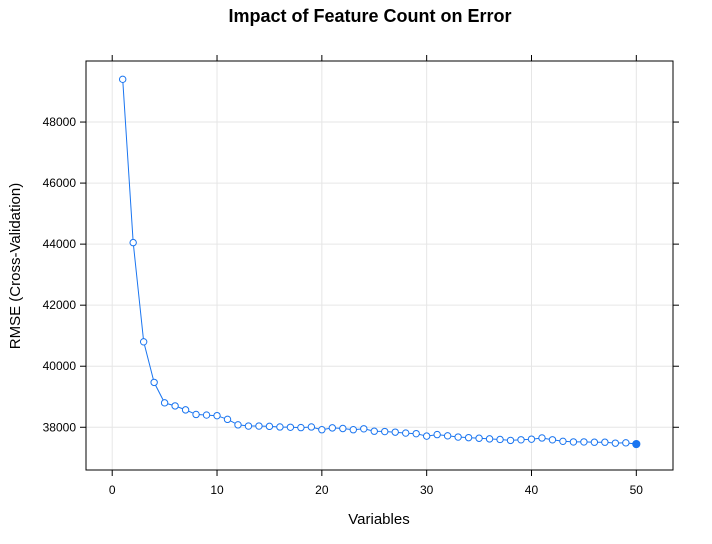 The image size is (712, 544). What do you see at coordinates (636, 444) in the screenshot?
I see `highlight-point` at bounding box center [636, 444].